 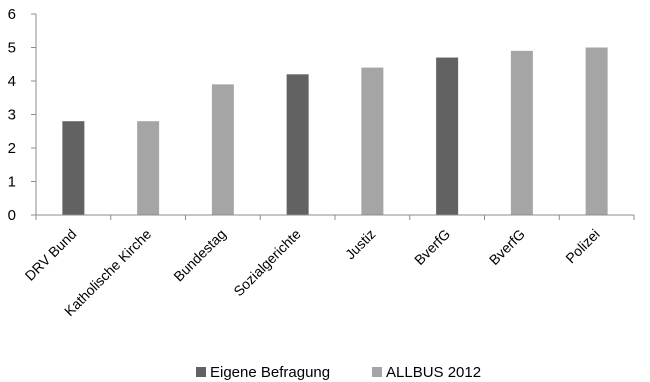 I want to click on y-tick-label: 2, so click(x=12, y=148).